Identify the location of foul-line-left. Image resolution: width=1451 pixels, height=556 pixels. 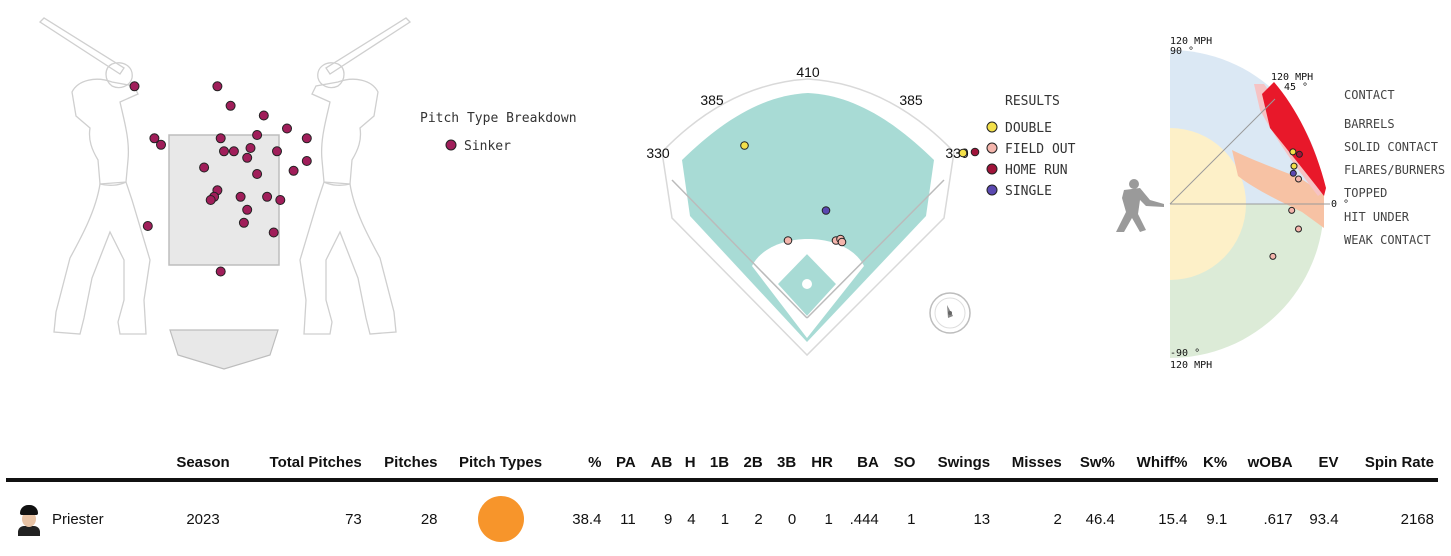
(739, 249).